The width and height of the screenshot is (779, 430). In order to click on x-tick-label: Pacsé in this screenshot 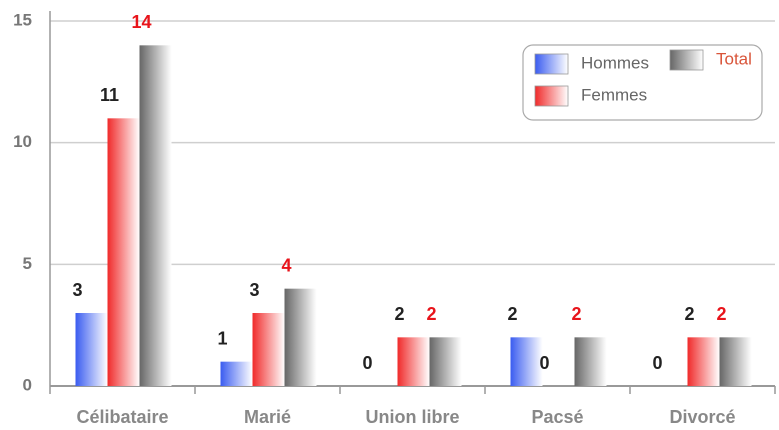, I will do `click(557, 417)`.